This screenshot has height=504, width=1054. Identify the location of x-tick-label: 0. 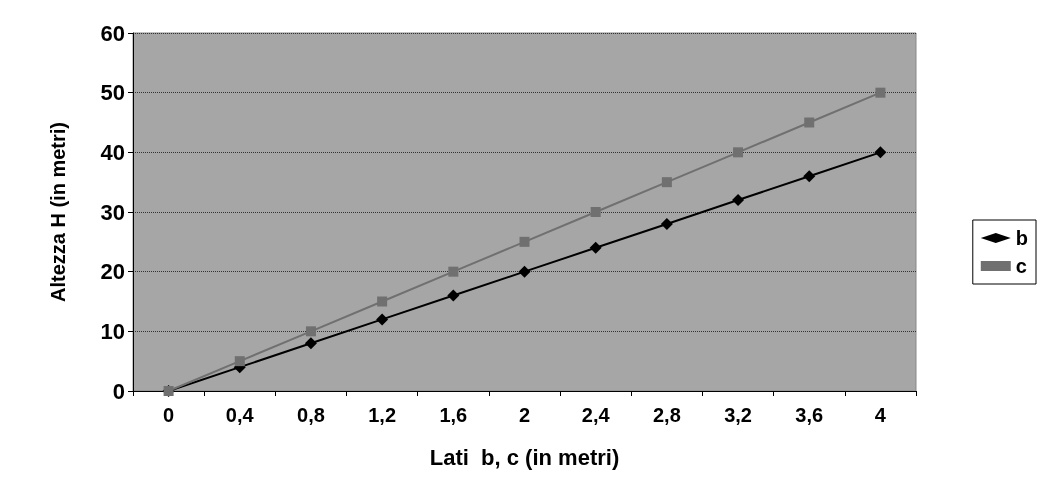
(169, 415).